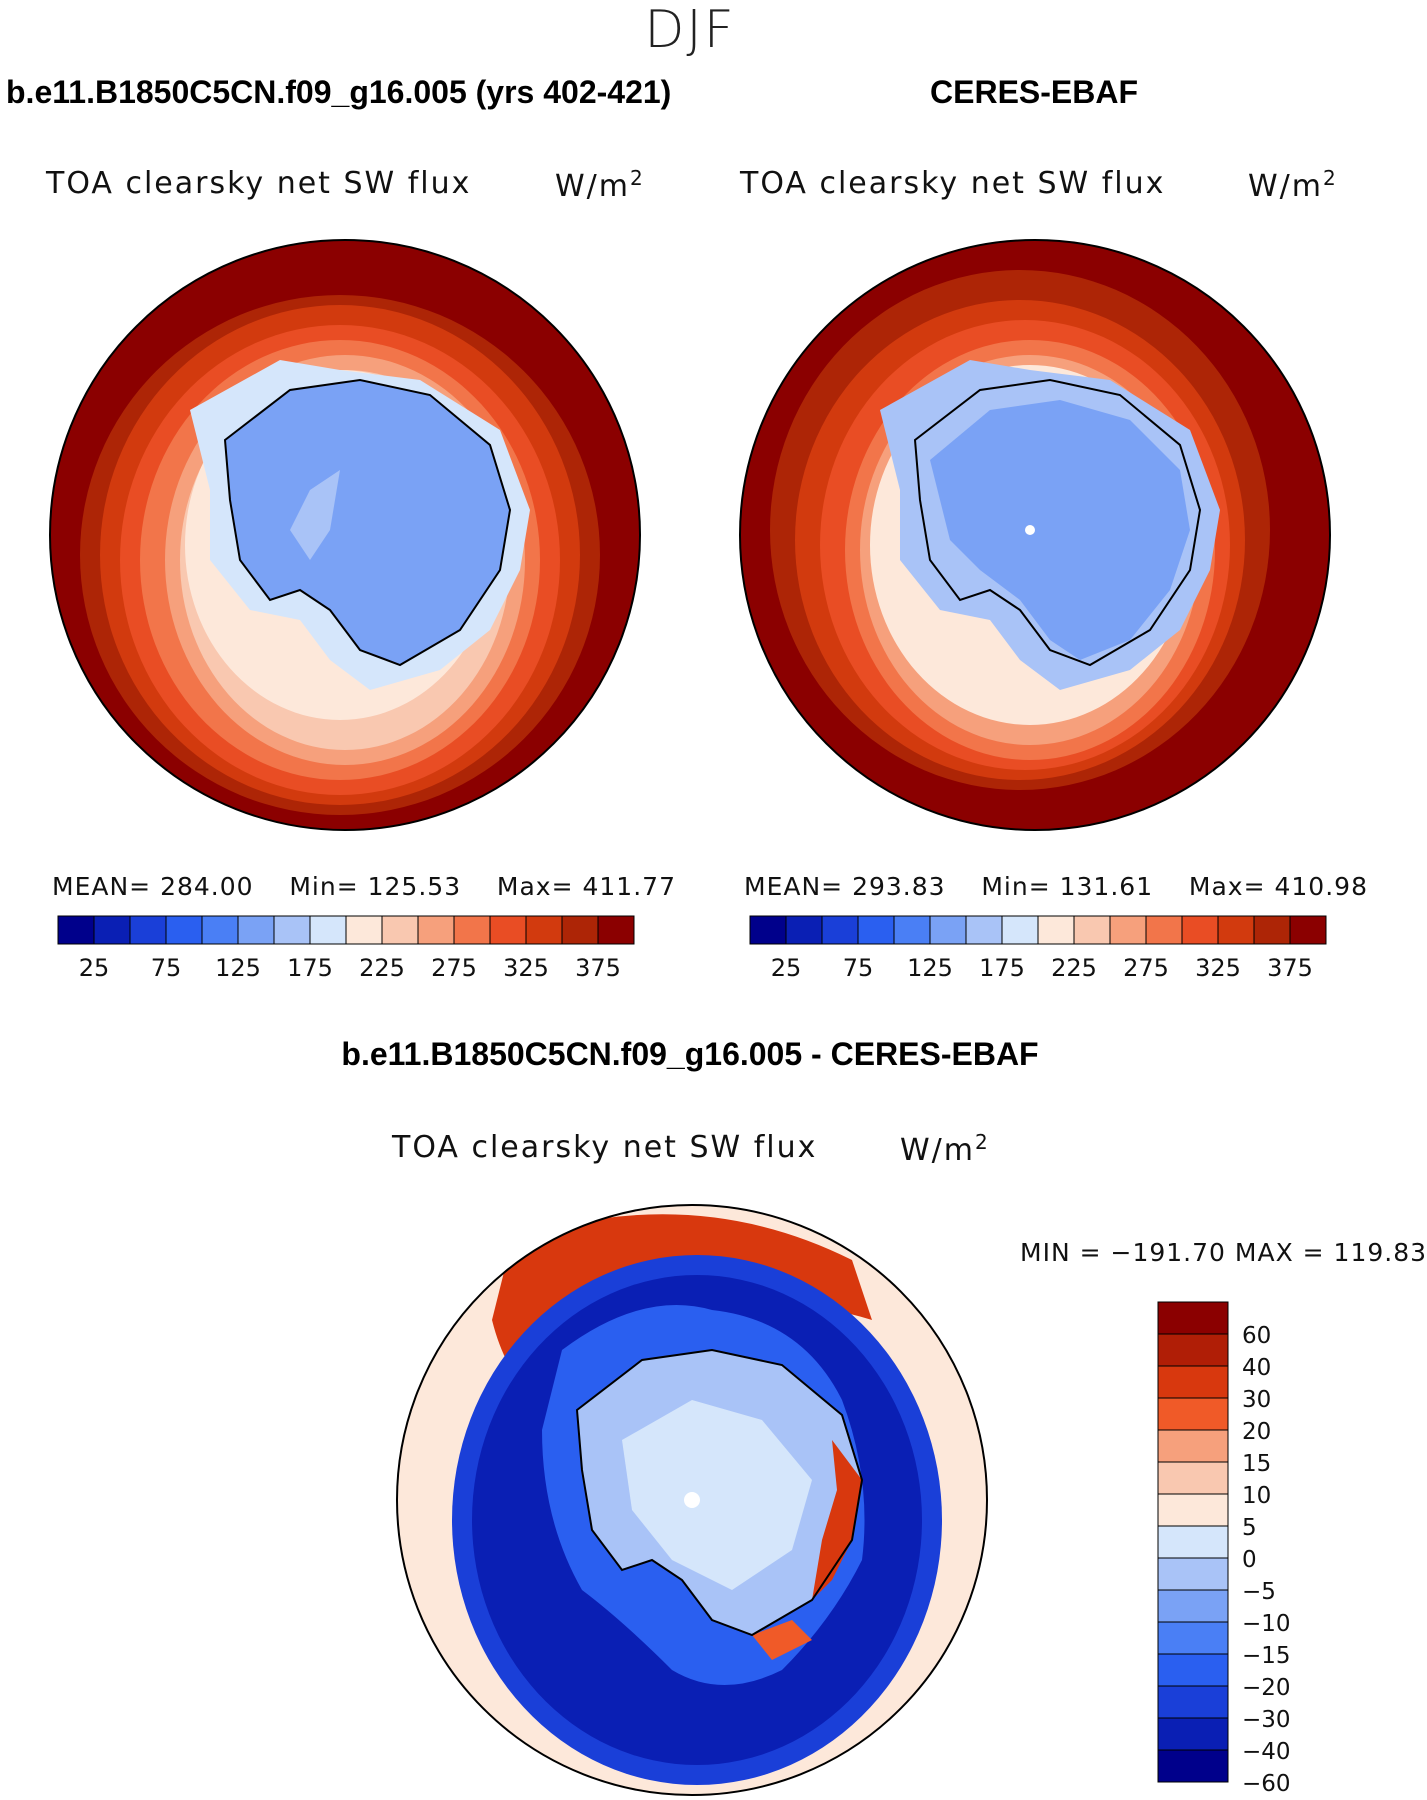  Describe the element at coordinates (945, 1149) in the screenshot. I see `difference-units: W/m2` at that location.